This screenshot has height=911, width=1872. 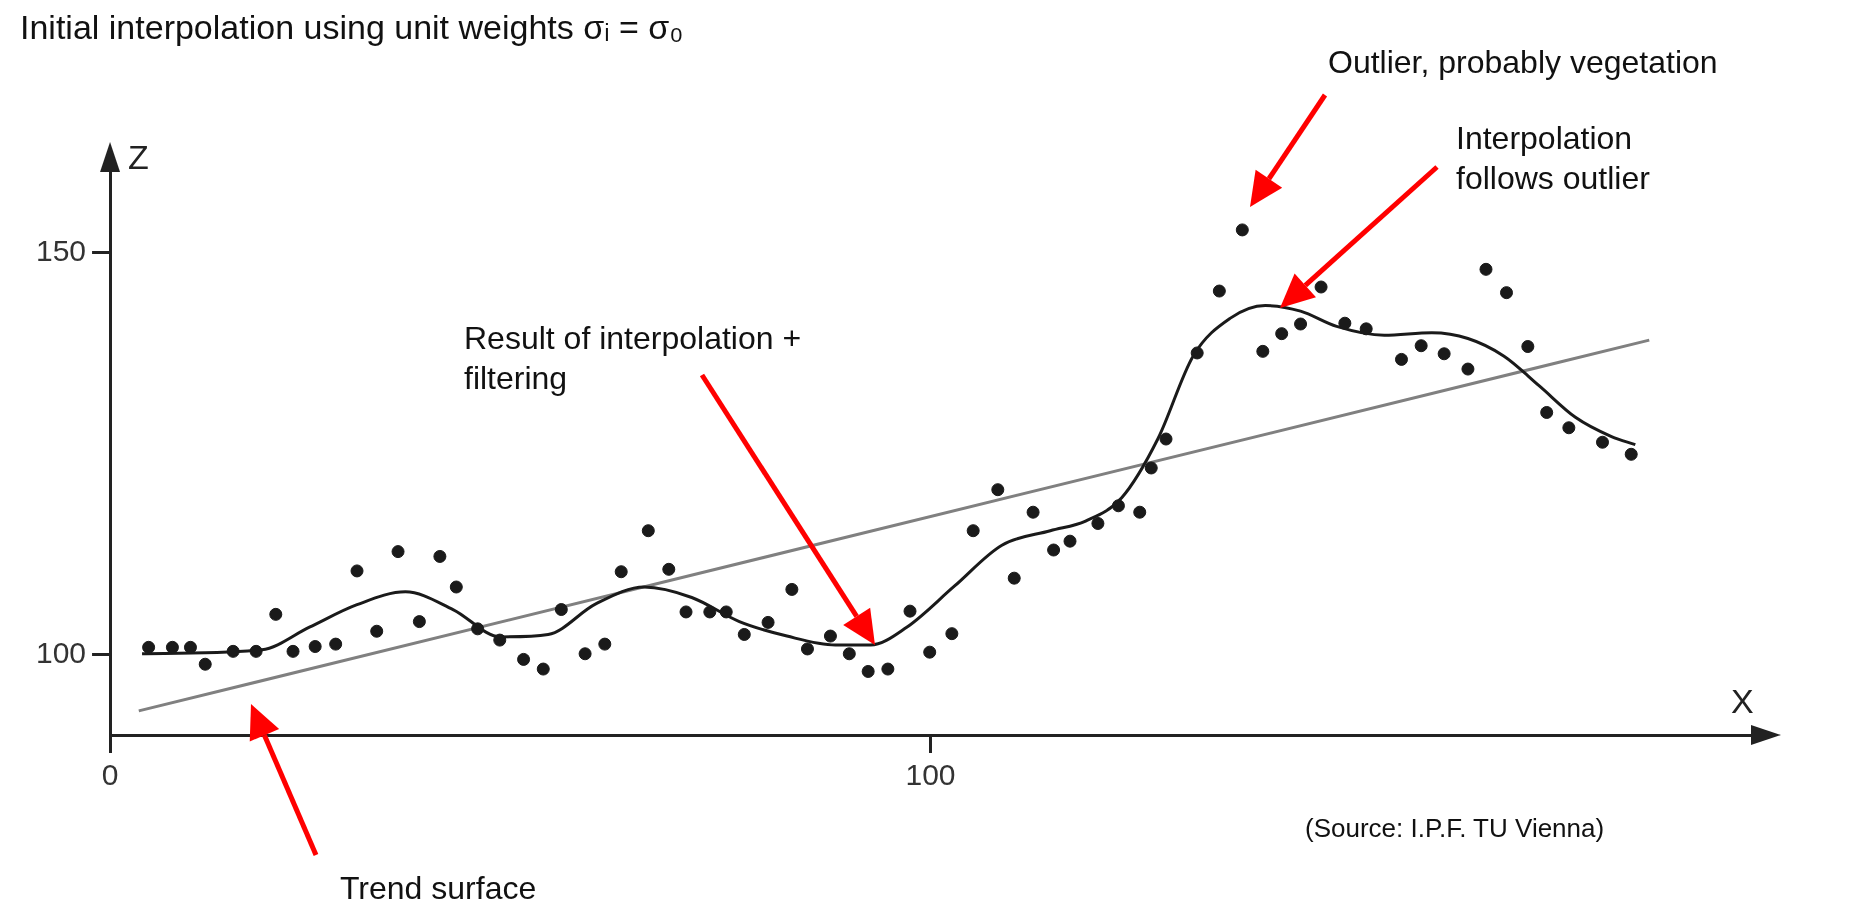 What do you see at coordinates (633, 358) in the screenshot?
I see `annotation: Result of interpolation + filtering` at bounding box center [633, 358].